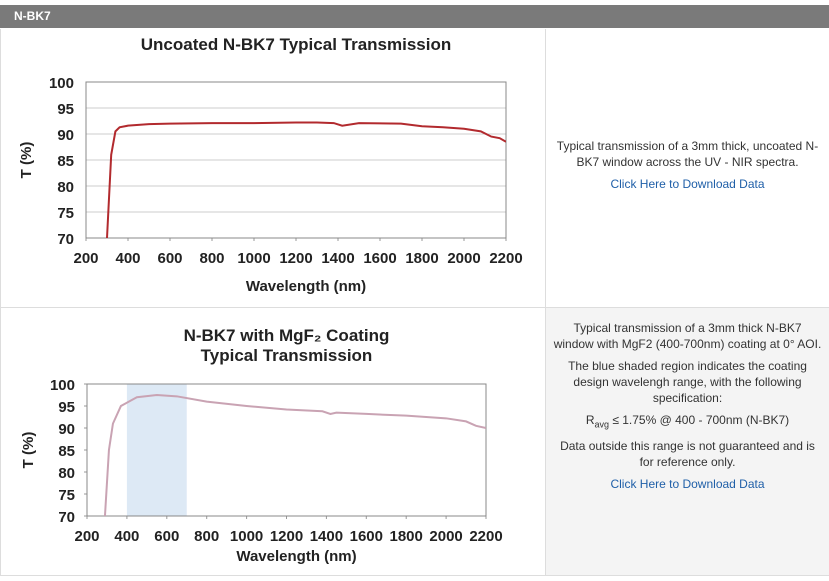 The width and height of the screenshot is (829, 581). I want to click on shaded-region, so click(156, 450).